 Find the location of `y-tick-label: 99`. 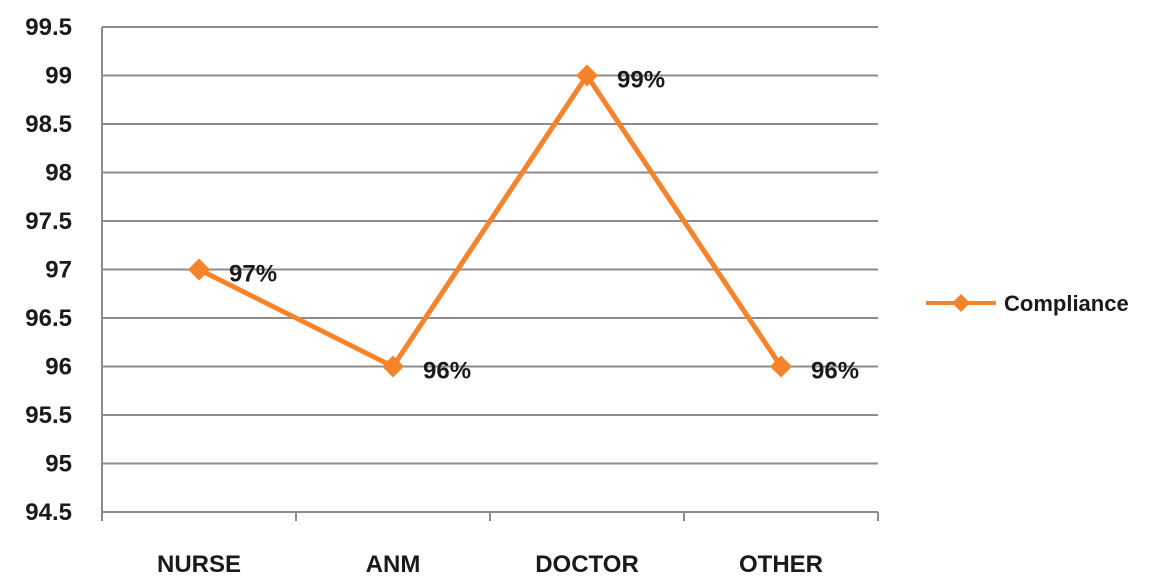

y-tick-label: 99 is located at coordinates (58, 76).